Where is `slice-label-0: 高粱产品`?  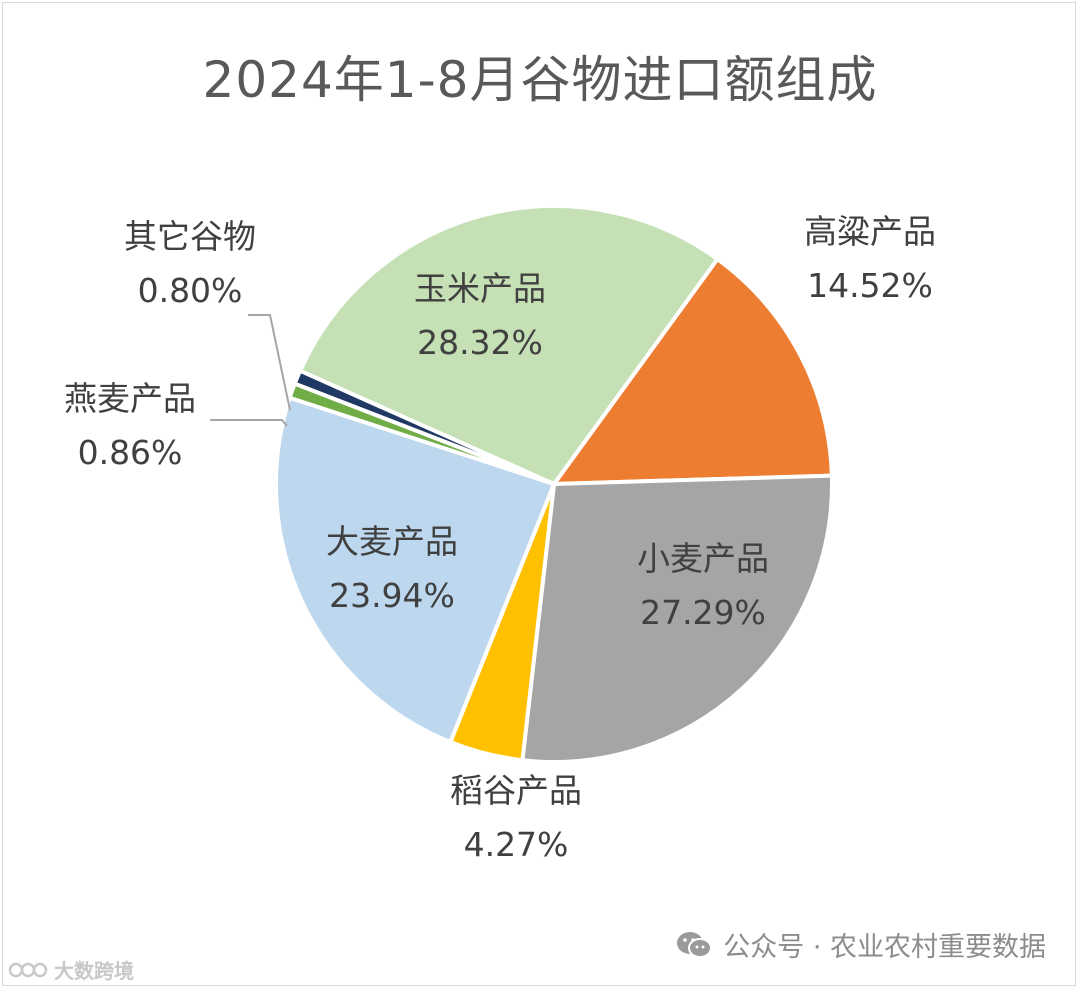 slice-label-0: 高粱产品 is located at coordinates (870, 231).